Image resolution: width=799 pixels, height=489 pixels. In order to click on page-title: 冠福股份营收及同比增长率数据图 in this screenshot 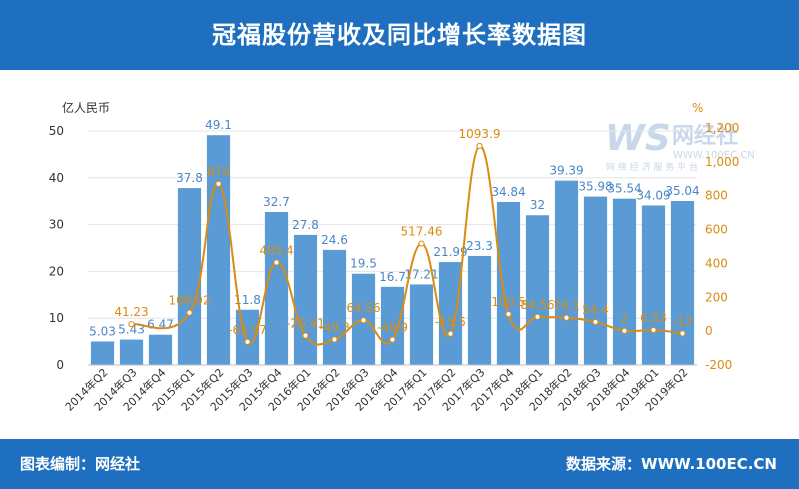, I will do `click(399, 35)`.